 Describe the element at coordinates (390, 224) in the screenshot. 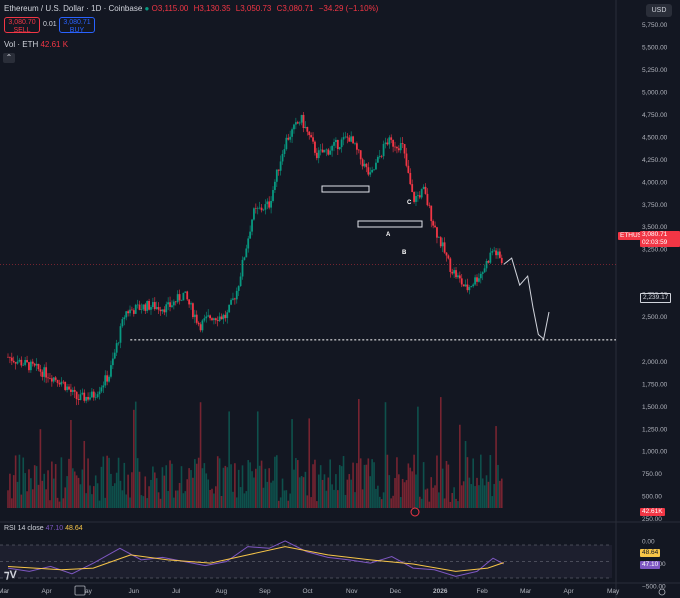

I see `zone-rectangle` at that location.